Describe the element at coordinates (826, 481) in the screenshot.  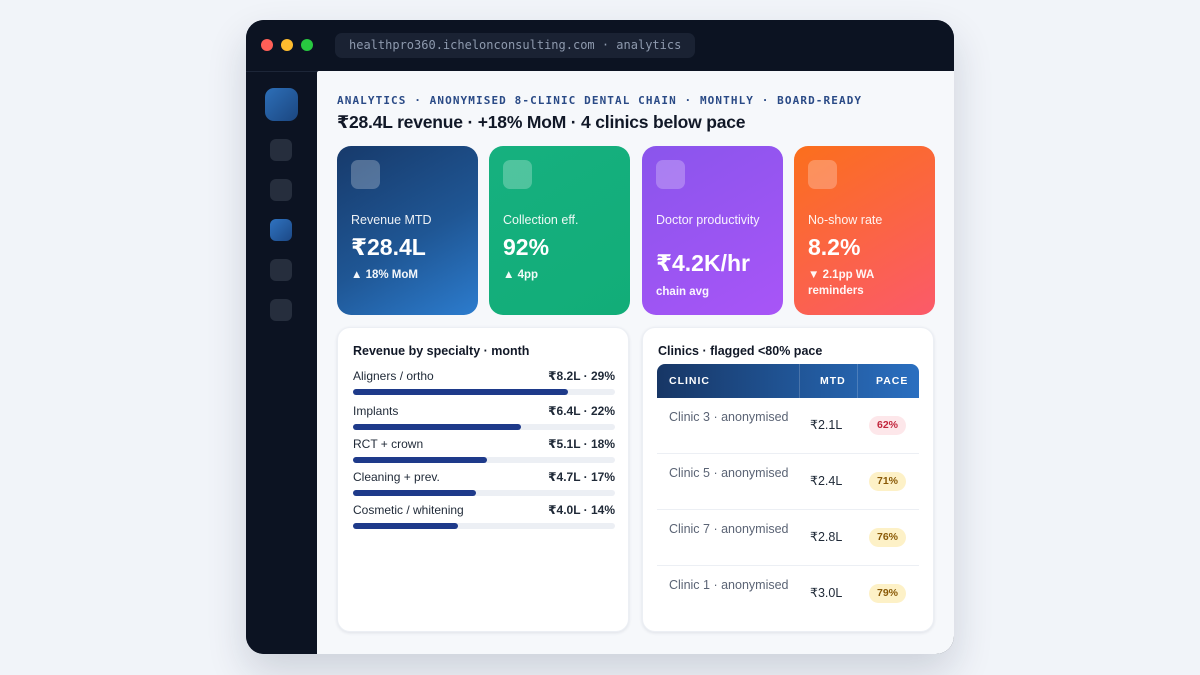
I see `clinic-mtd: ₹2.4L` at that location.